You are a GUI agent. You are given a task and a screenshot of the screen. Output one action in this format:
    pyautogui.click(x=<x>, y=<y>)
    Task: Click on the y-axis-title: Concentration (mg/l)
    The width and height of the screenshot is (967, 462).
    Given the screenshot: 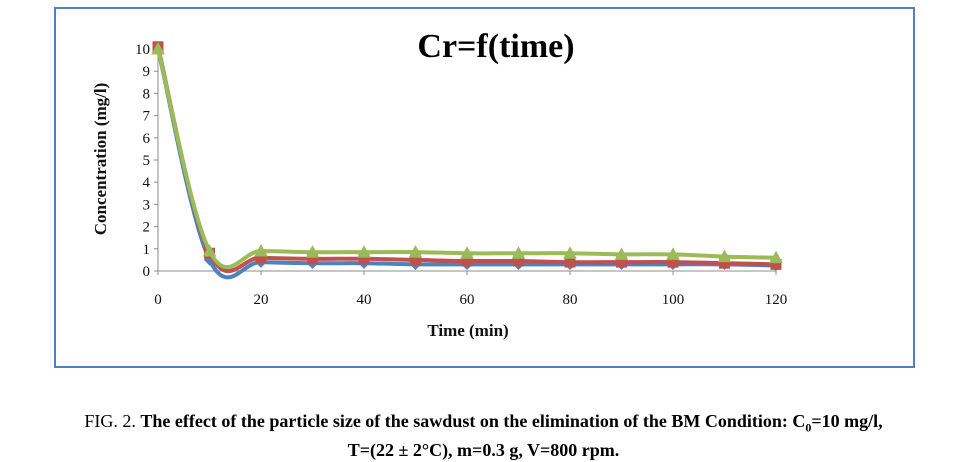 What is the action you would take?
    pyautogui.click(x=100, y=159)
    